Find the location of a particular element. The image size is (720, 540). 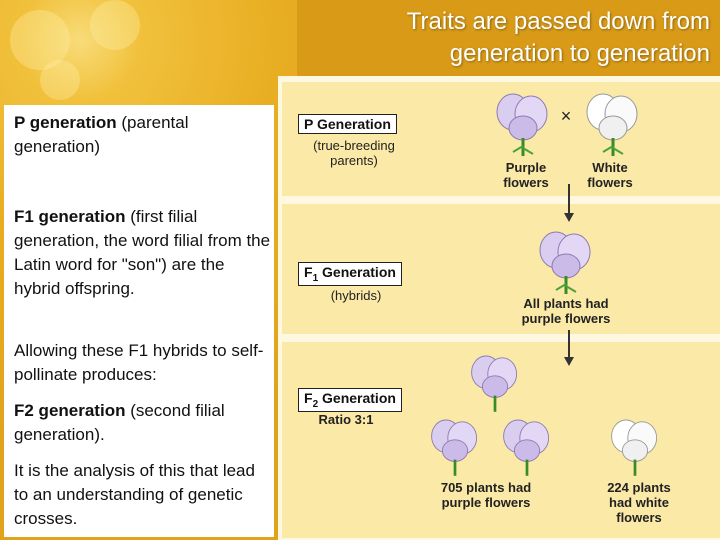

title-background is located at coordinates (508, 38).